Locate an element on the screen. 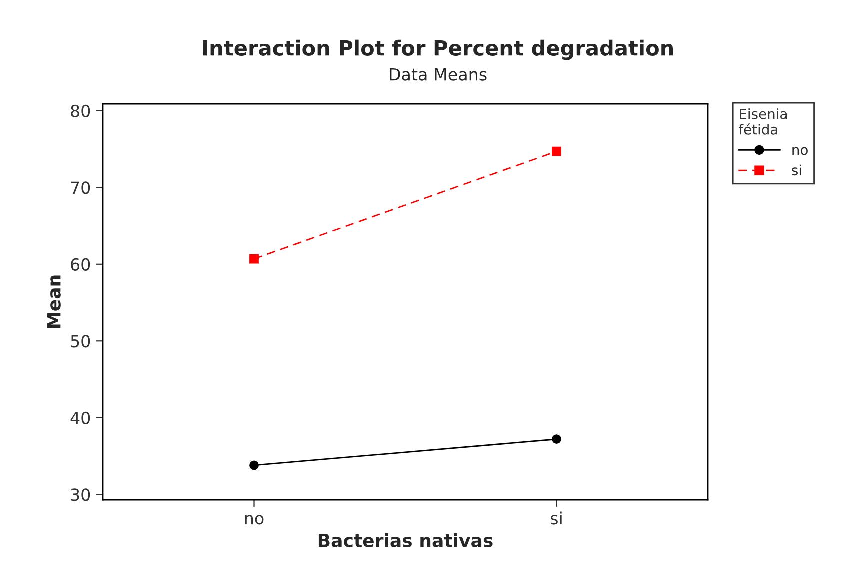 The width and height of the screenshot is (851, 572). y-tick-label: 30 is located at coordinates (80, 495).